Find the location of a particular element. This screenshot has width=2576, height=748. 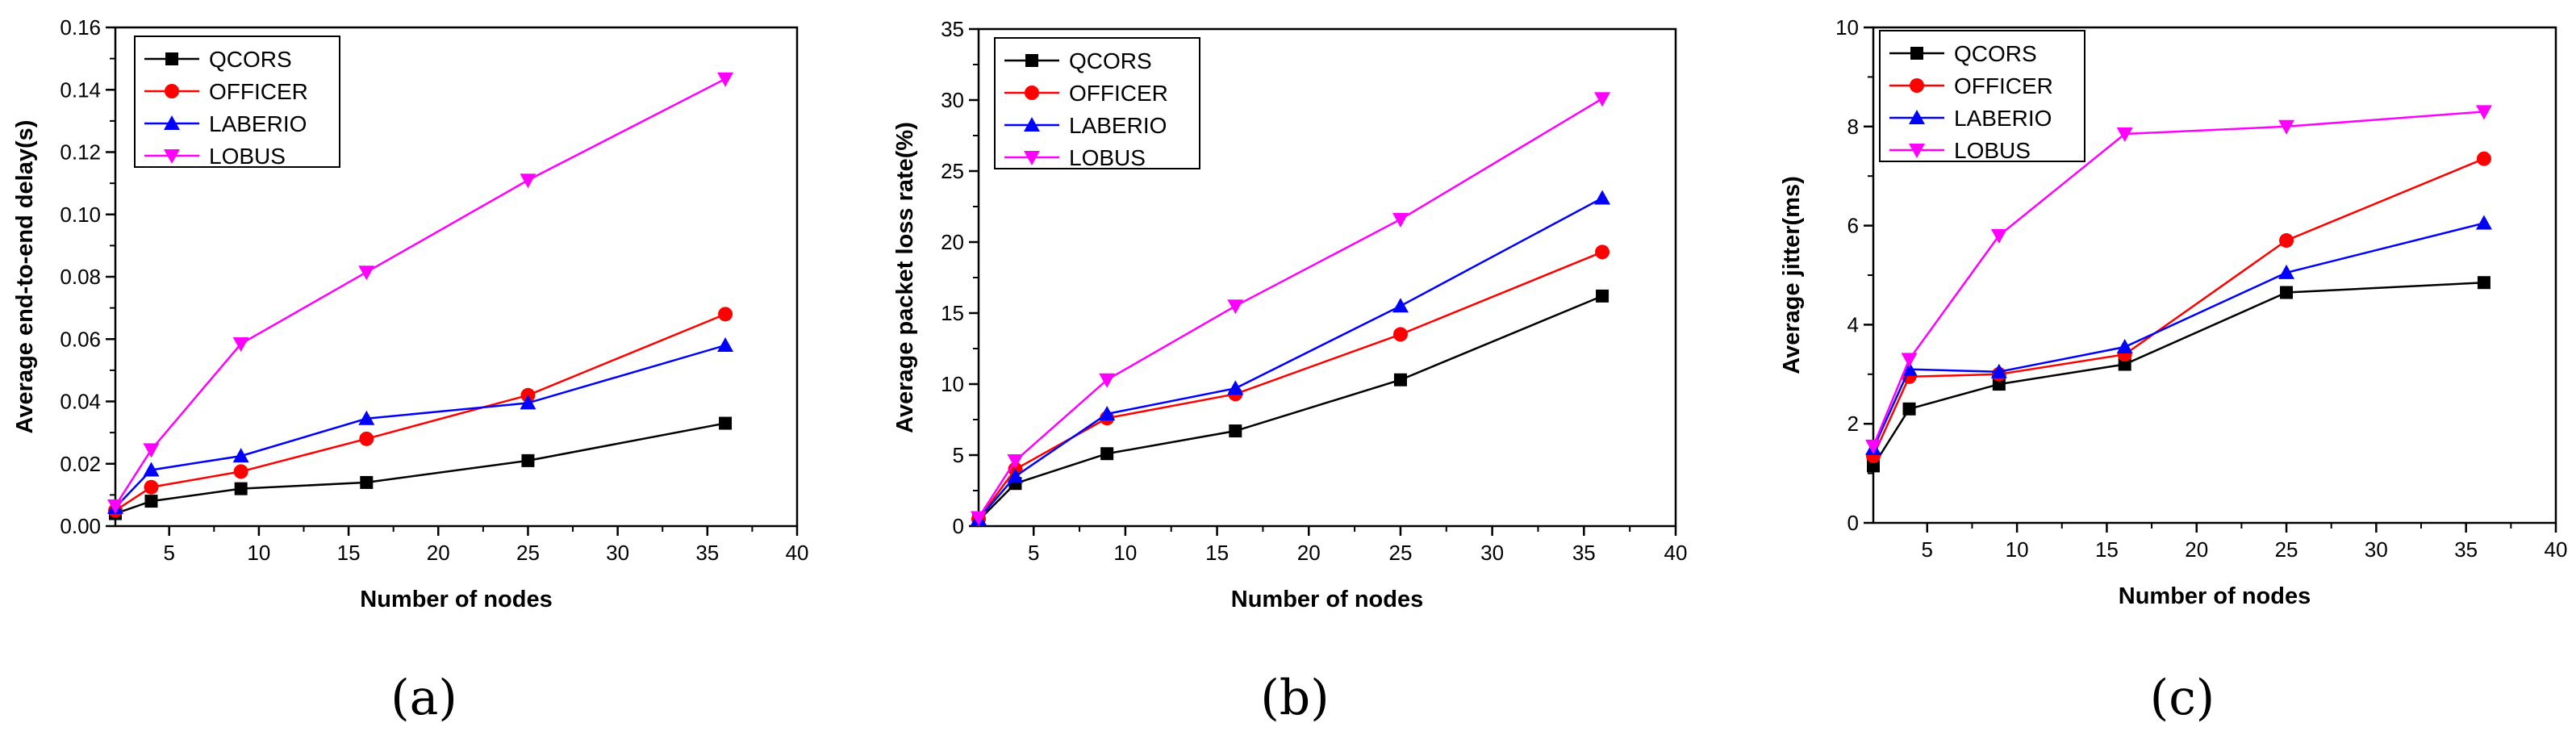

panel-label: (c) is located at coordinates (2182, 698).